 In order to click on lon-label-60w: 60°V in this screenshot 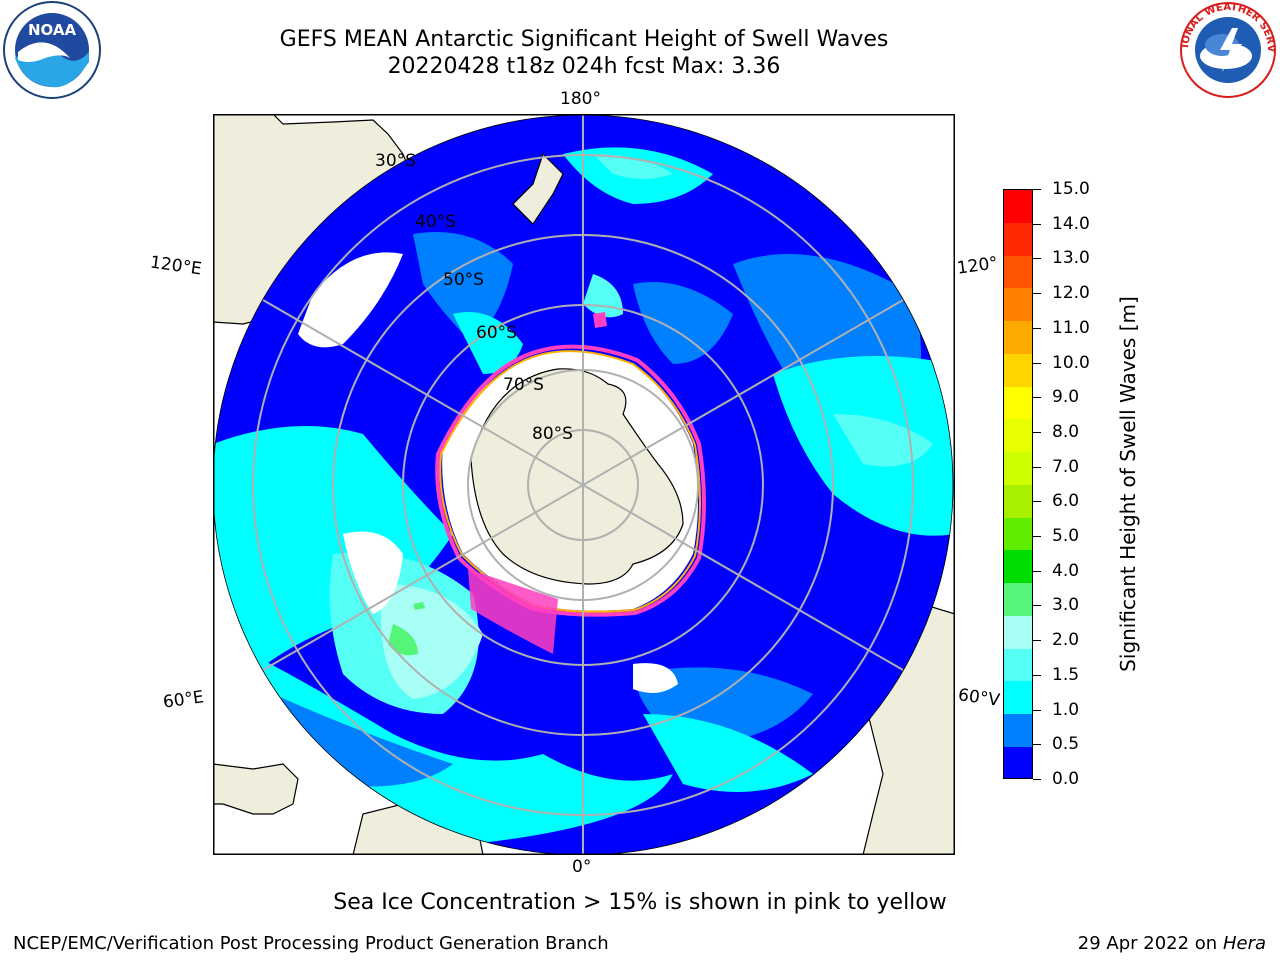, I will do `click(978, 698)`.